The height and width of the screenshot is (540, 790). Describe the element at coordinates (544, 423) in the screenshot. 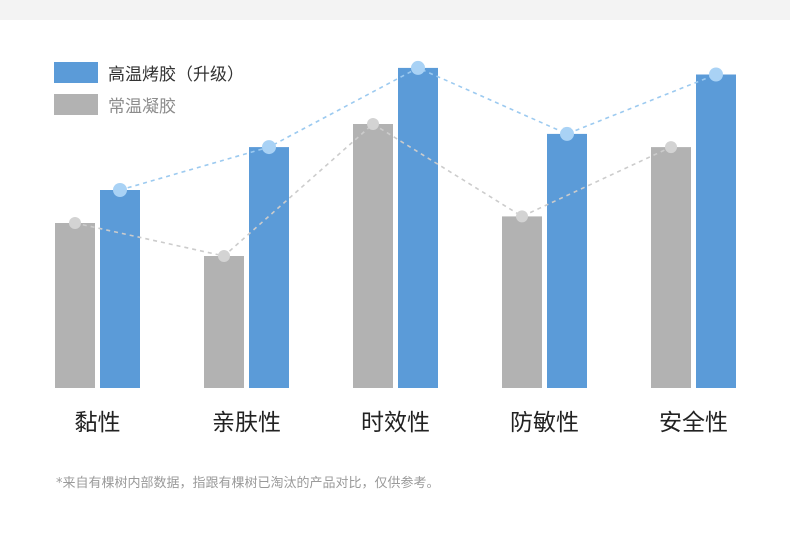

I see `category-label-3: 防敏性` at that location.